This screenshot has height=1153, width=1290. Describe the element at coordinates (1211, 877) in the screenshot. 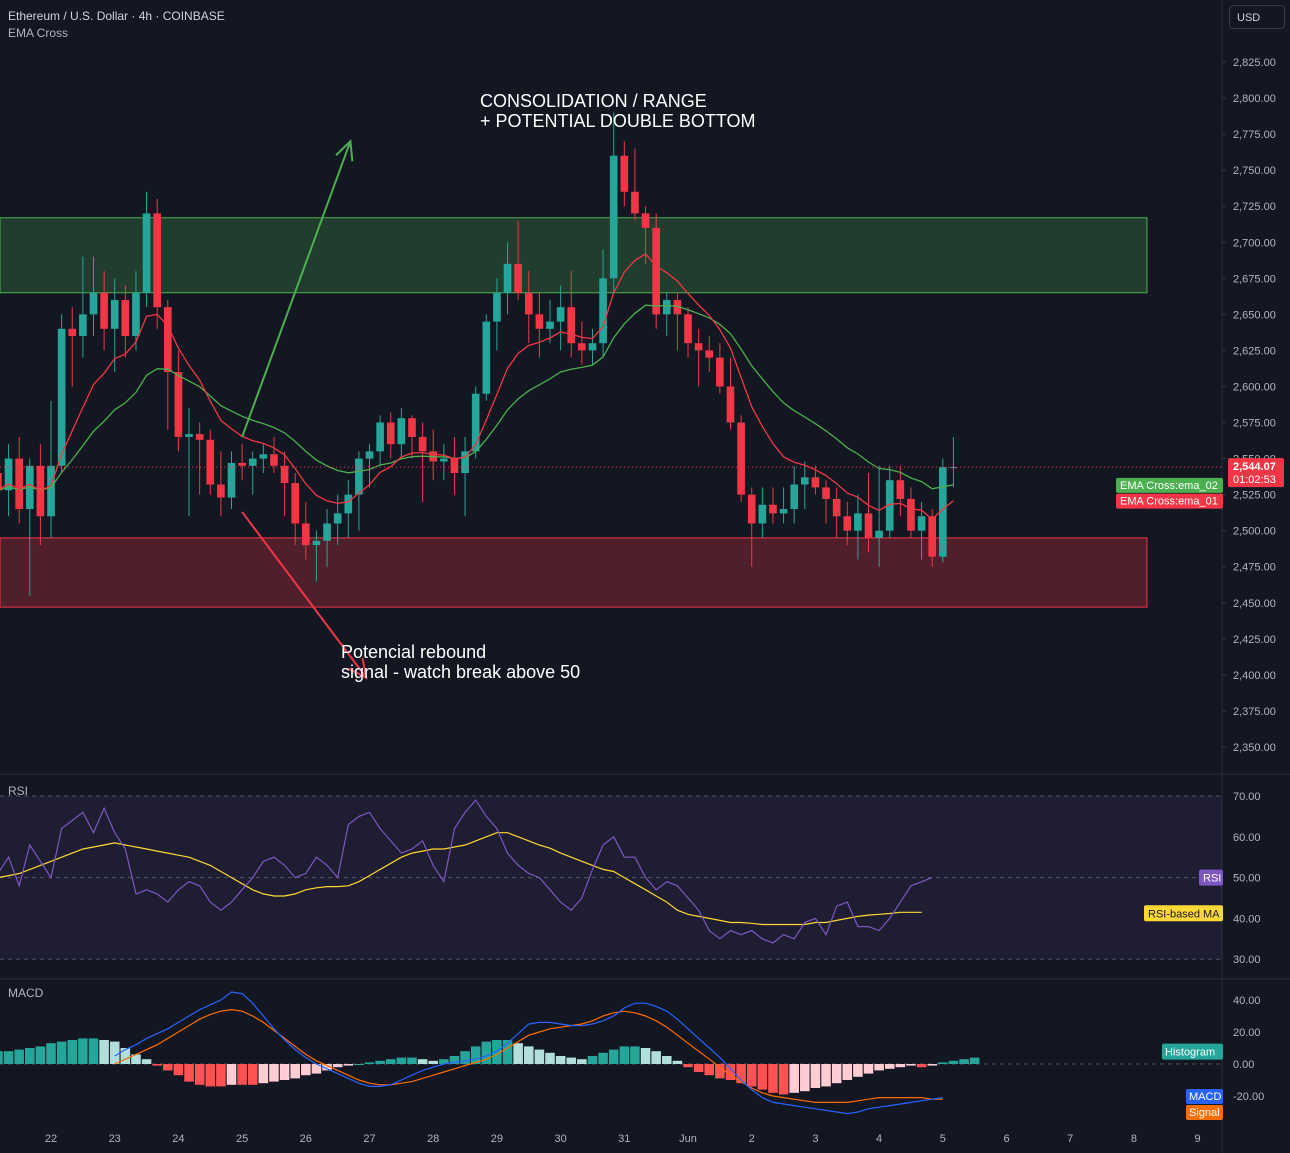

I see `rsi-tag` at that location.